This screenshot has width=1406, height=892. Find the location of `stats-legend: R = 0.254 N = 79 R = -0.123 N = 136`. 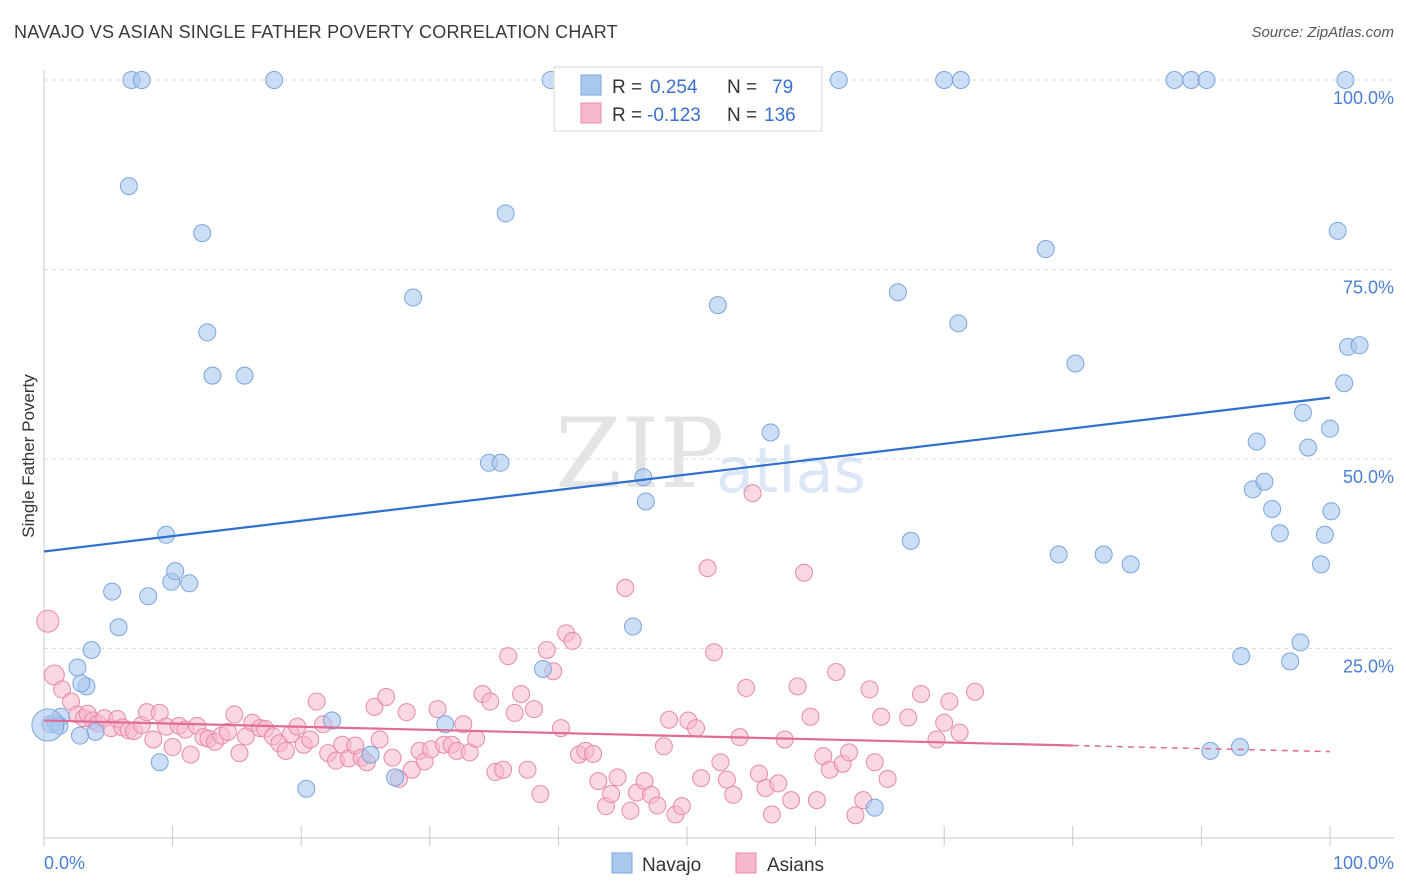

stats-legend: R = 0.254 N = 79 R = -0.123 N = 136 is located at coordinates (688, 99).